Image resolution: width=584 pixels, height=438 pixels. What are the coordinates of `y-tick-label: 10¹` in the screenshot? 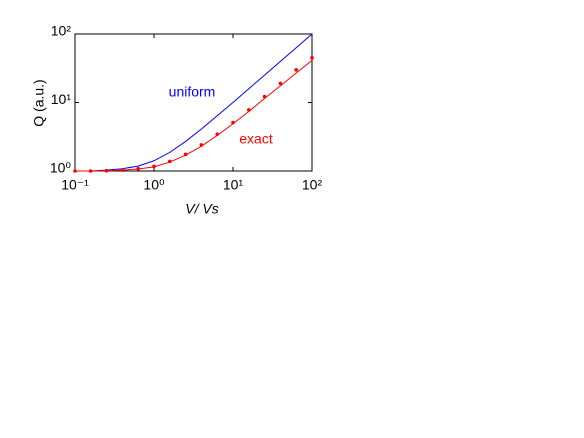 It's located at (61, 99).